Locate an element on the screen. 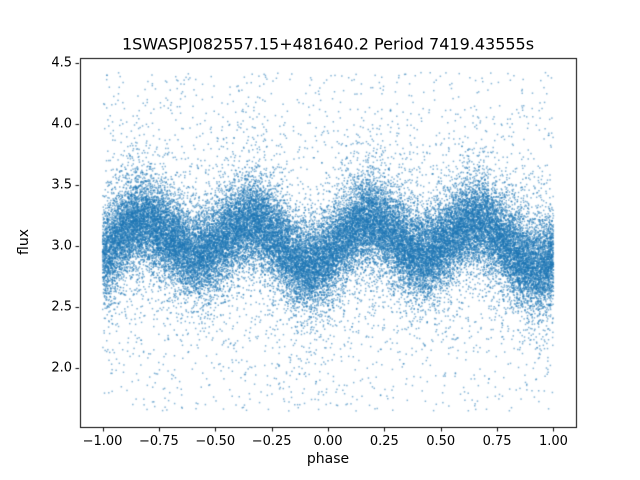  x-axis-label: phase is located at coordinates (328, 459).